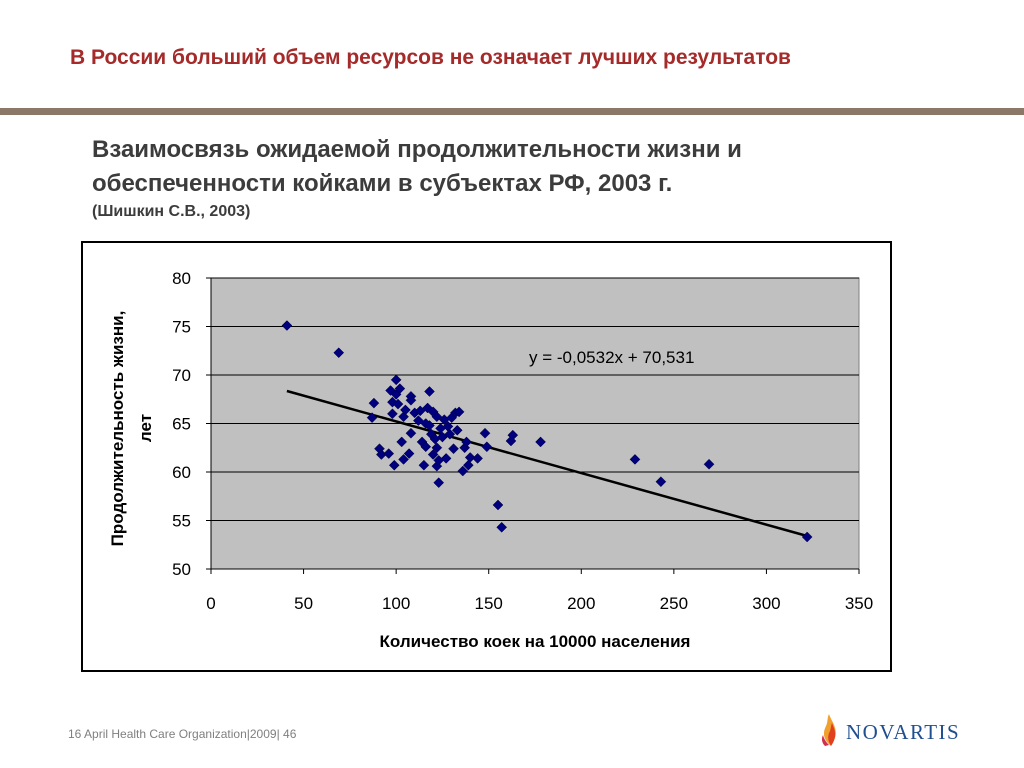 Image resolution: width=1024 pixels, height=768 pixels. What do you see at coordinates (303, 603) in the screenshot?
I see `x-tick-label: 50` at bounding box center [303, 603].